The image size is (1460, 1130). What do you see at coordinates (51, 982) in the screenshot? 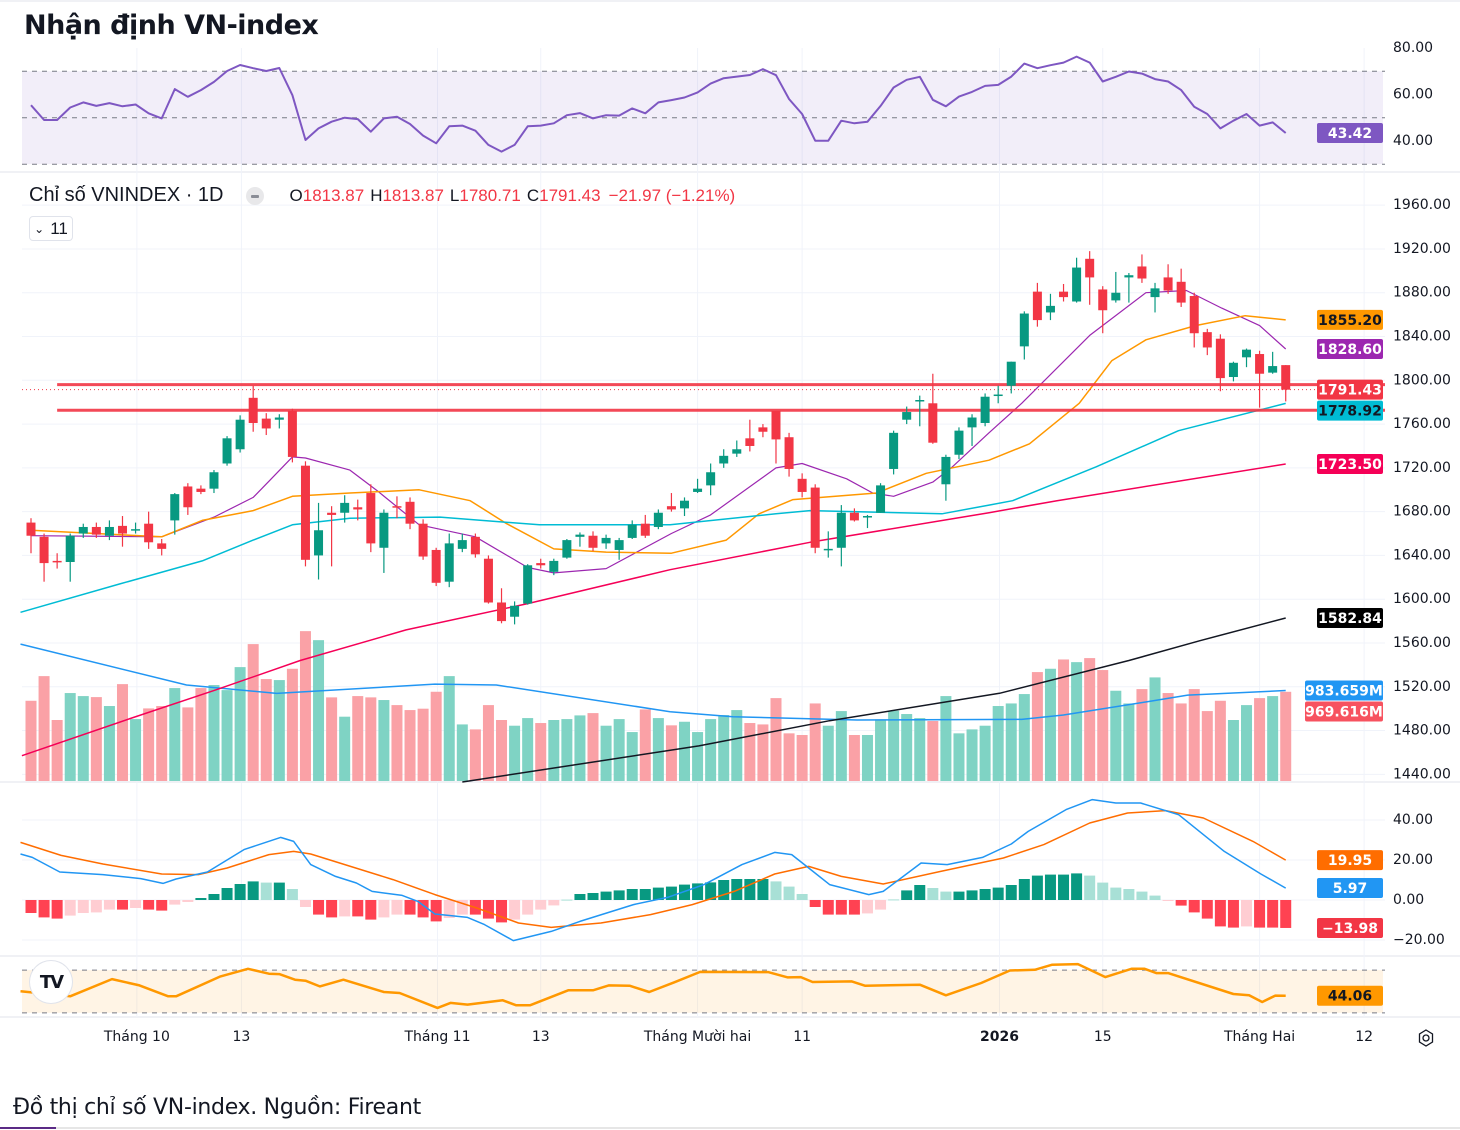
I see `tradingview-logo: TV` at bounding box center [51, 982].